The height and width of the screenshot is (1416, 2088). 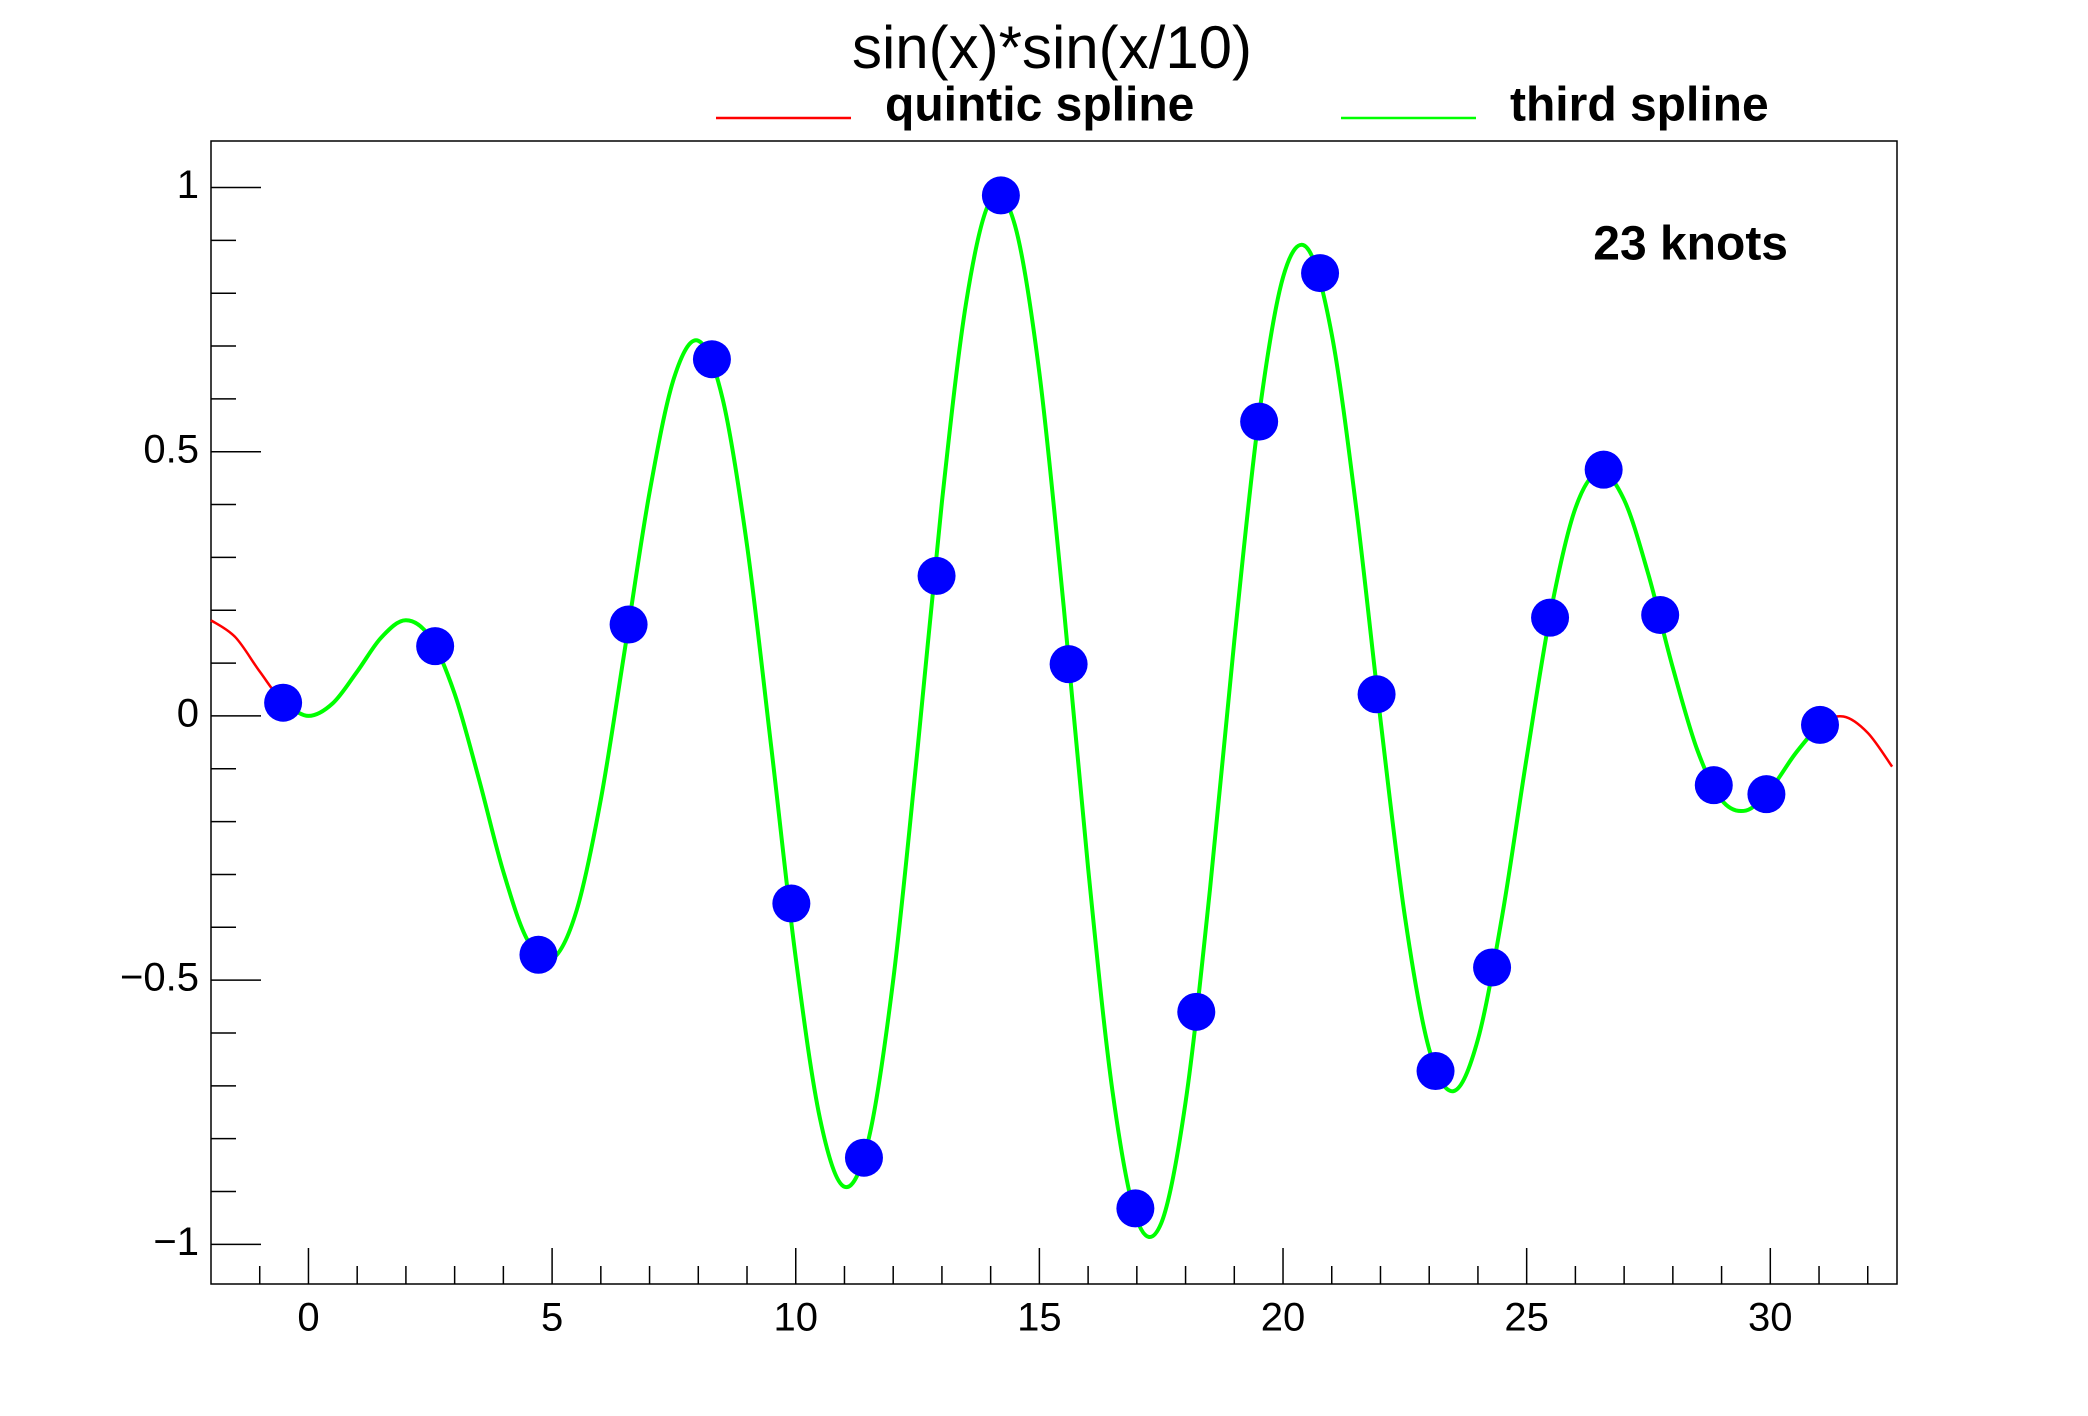 I want to click on annotation: 23 knots, so click(x=1690, y=244).